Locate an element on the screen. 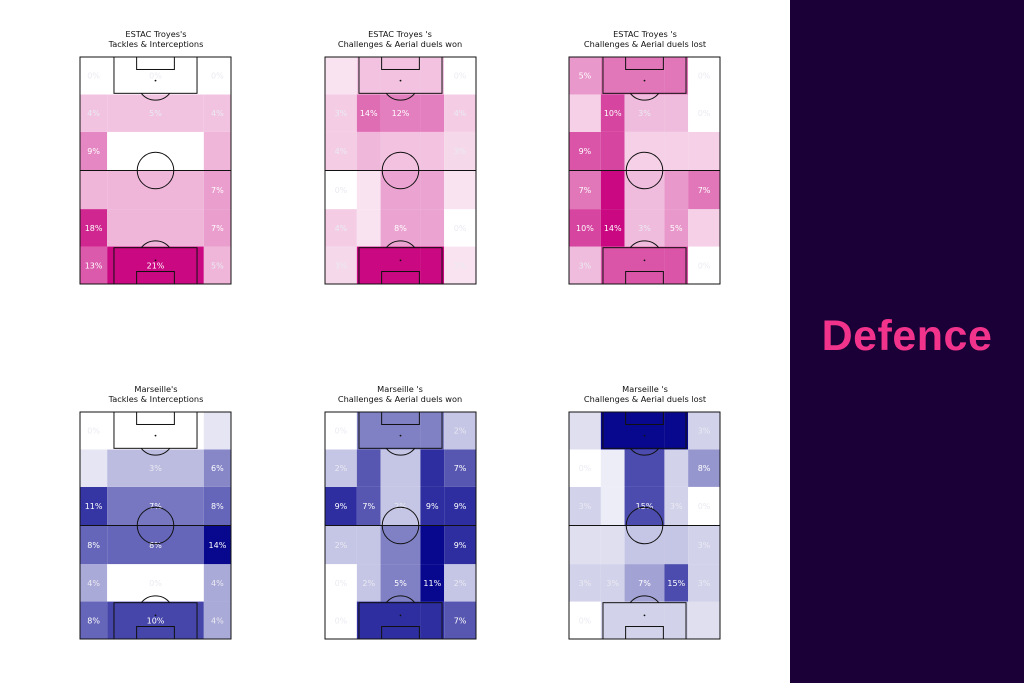  panel-title-troyes-tackles: ESTAC Troyes's Tackles & Interceptions is located at coordinates (156, 39).